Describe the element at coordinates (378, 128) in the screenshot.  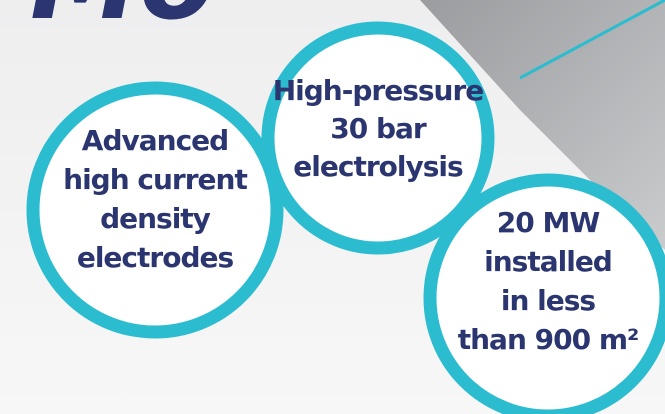
I see `feature-text: 30 bar` at that location.